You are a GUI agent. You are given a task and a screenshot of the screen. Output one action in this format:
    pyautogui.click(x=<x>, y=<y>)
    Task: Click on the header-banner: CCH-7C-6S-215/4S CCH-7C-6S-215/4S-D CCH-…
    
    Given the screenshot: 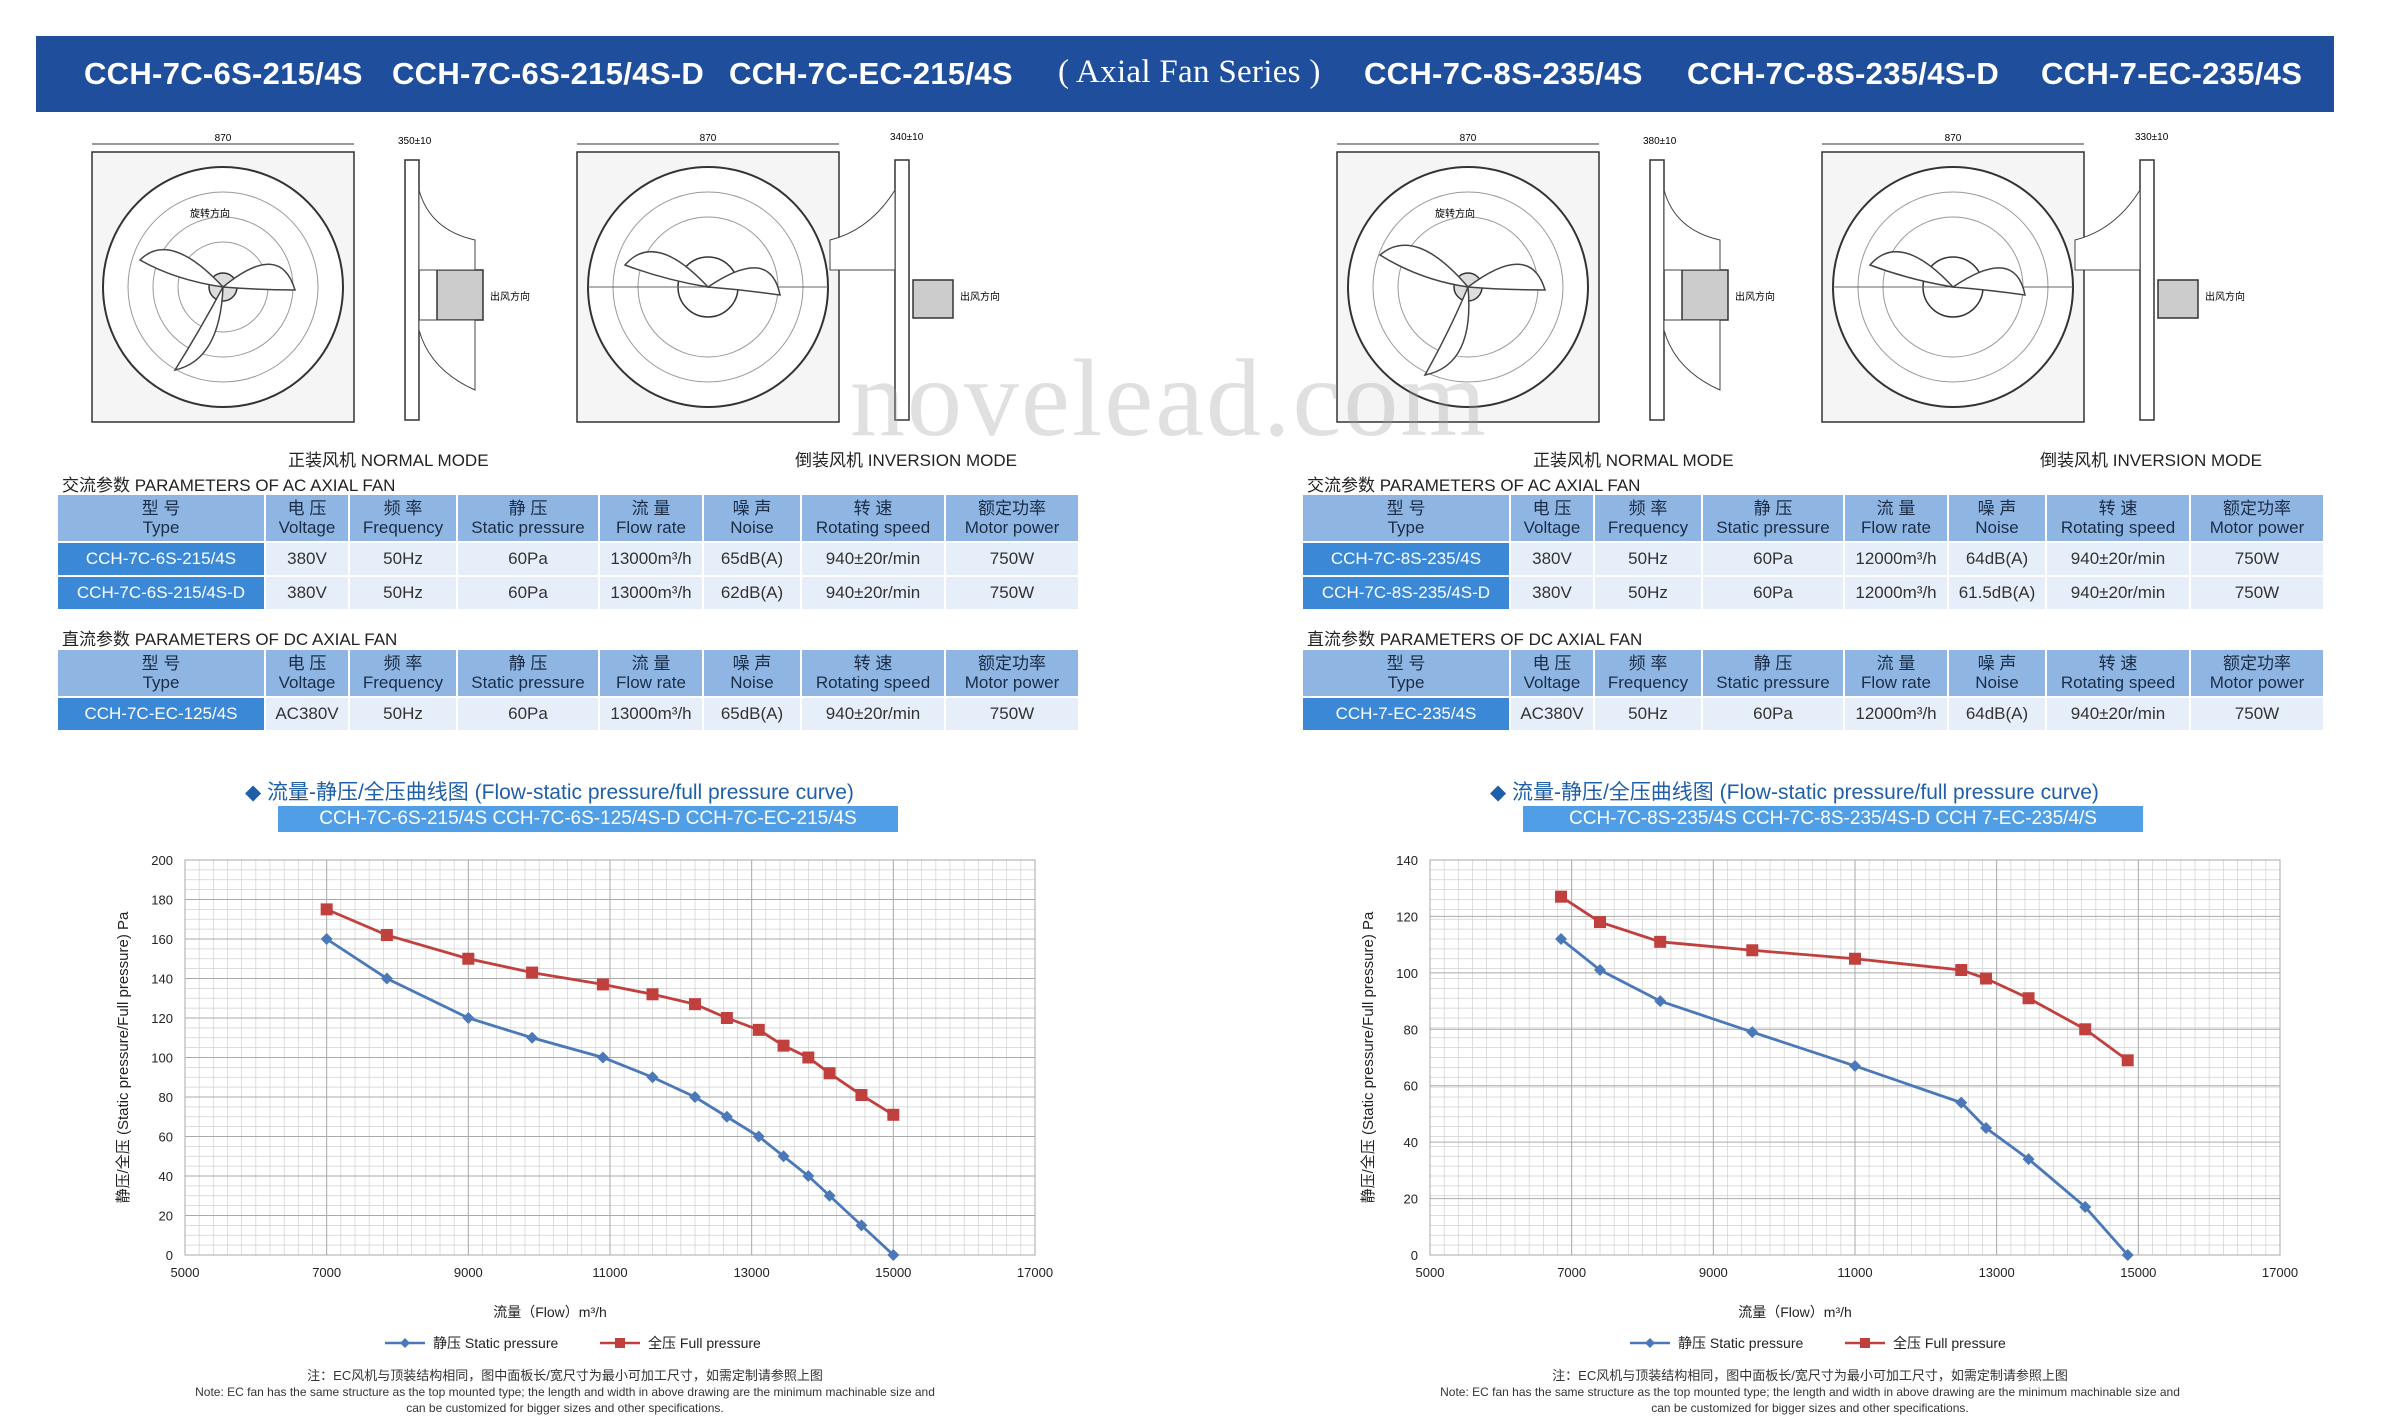 What is the action you would take?
    pyautogui.click(x=1192, y=74)
    